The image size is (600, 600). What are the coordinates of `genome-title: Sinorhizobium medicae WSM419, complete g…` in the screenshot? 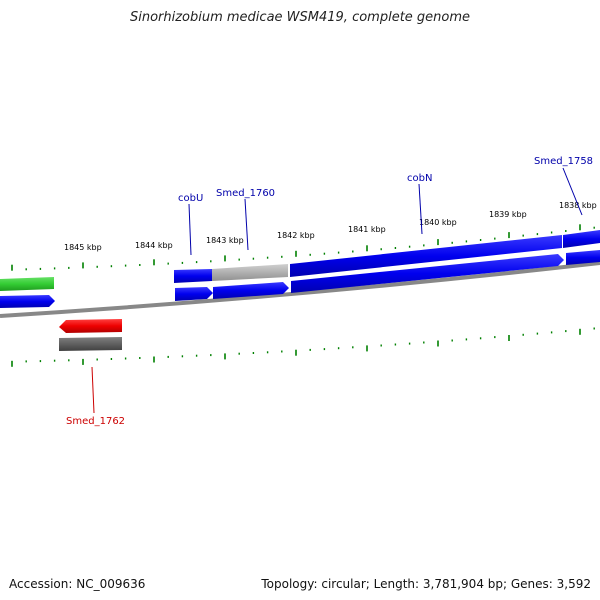 It's located at (300, 17).